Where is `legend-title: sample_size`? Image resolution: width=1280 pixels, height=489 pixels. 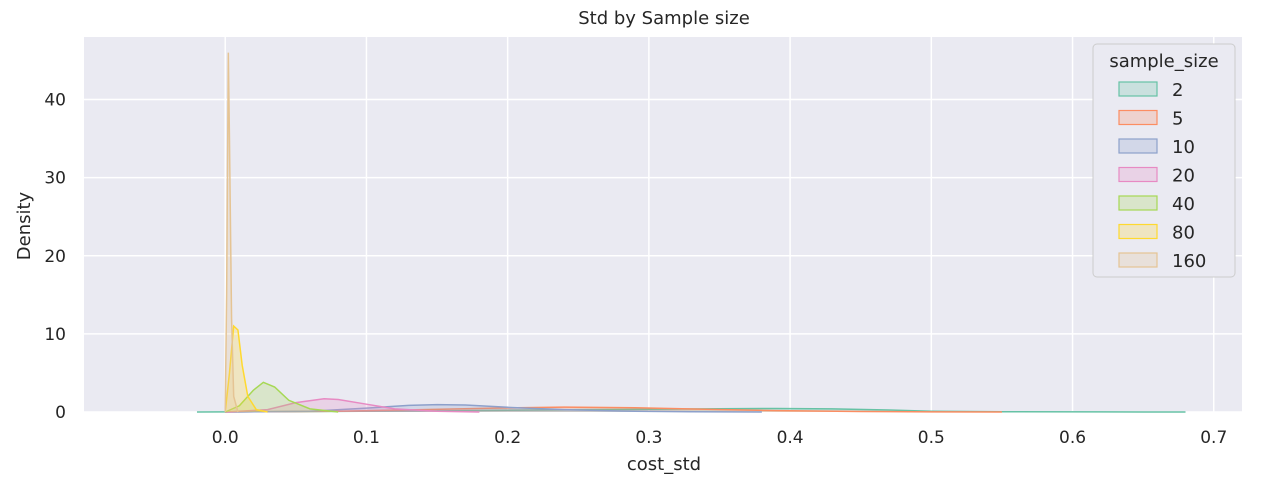 legend-title: sample_size is located at coordinates (1163, 61).